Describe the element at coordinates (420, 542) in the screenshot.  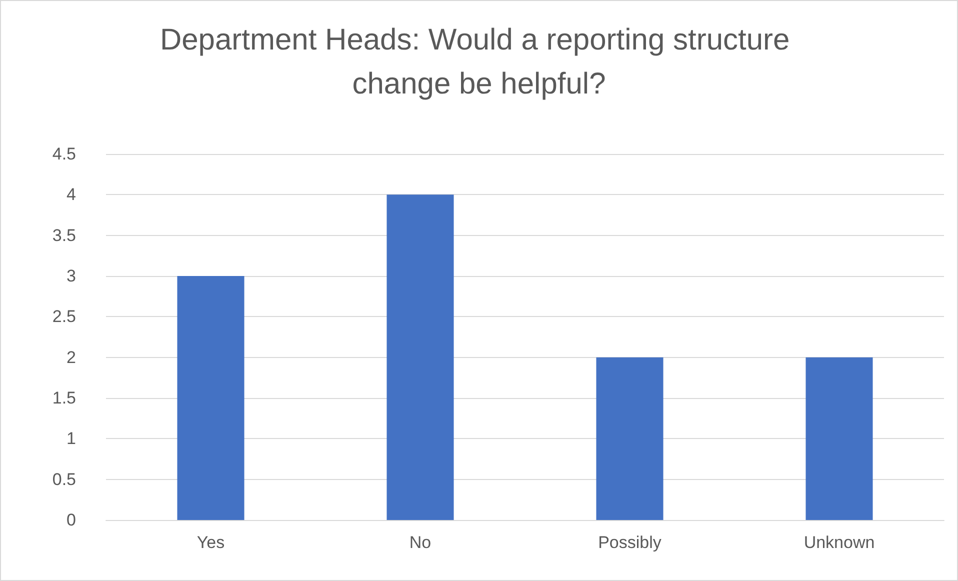
I see `x-tick-label: No` at that location.